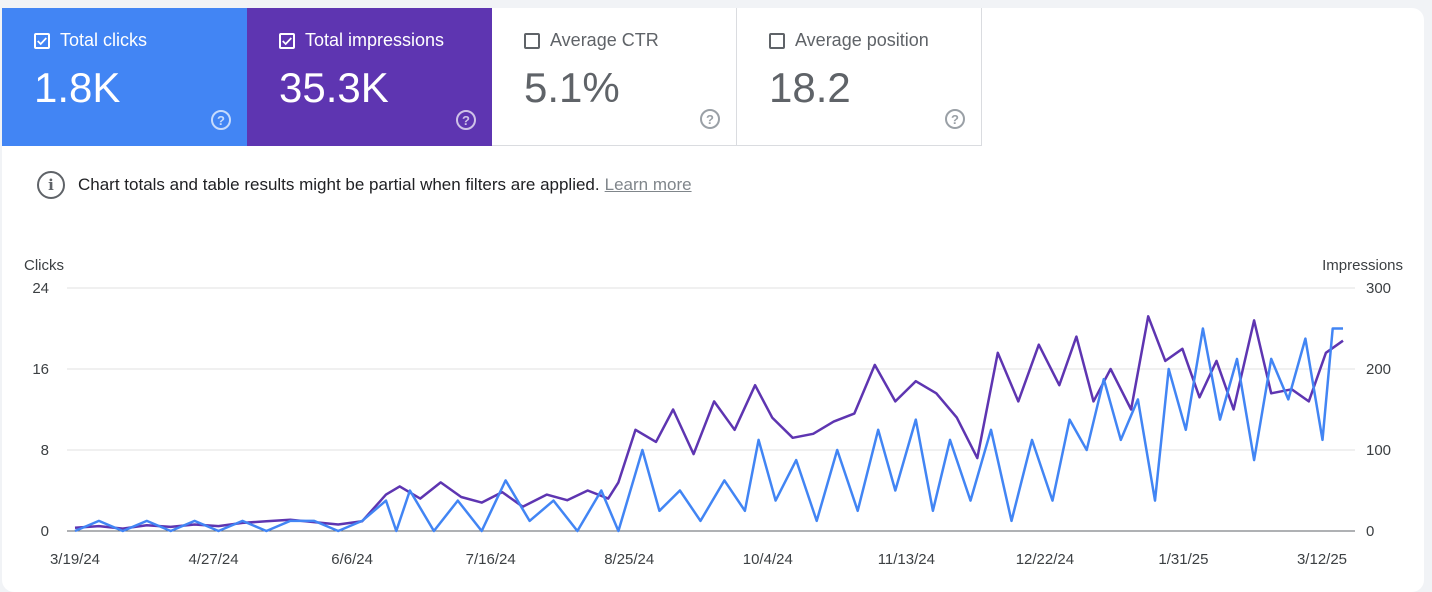 The width and height of the screenshot is (1432, 592). What do you see at coordinates (604, 40) in the screenshot?
I see `metric-label: Average CTR` at bounding box center [604, 40].